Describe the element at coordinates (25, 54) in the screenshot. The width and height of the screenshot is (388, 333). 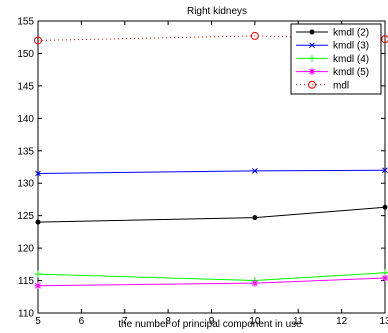
I see `y-tick-label: 150` at that location.